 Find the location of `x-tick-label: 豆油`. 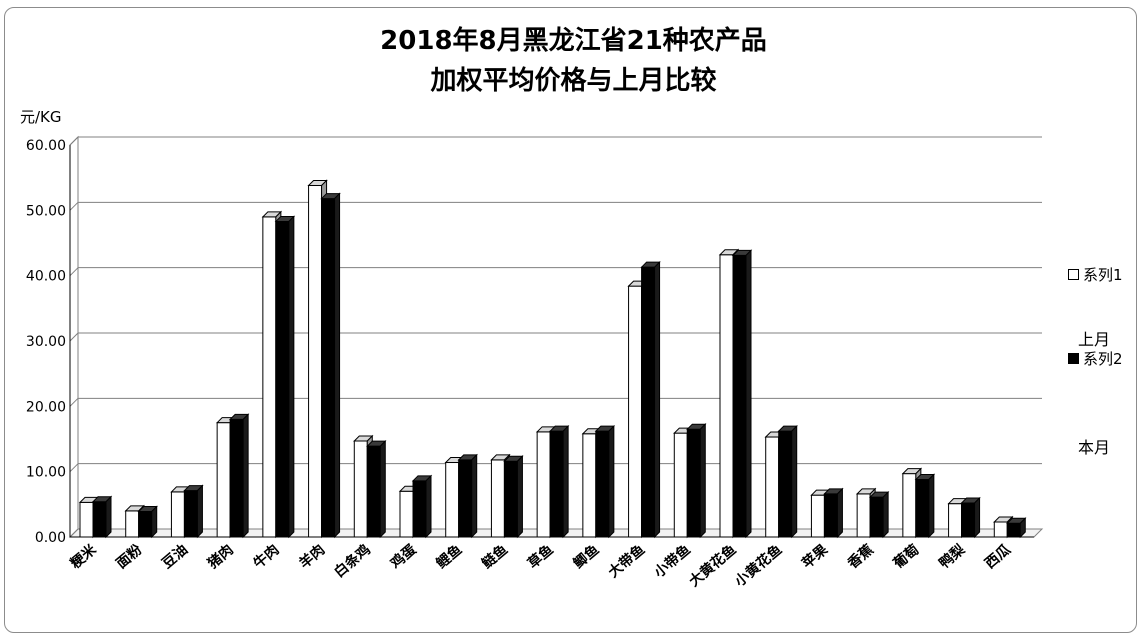

x-tick-label: 豆油 is located at coordinates (175, 556).